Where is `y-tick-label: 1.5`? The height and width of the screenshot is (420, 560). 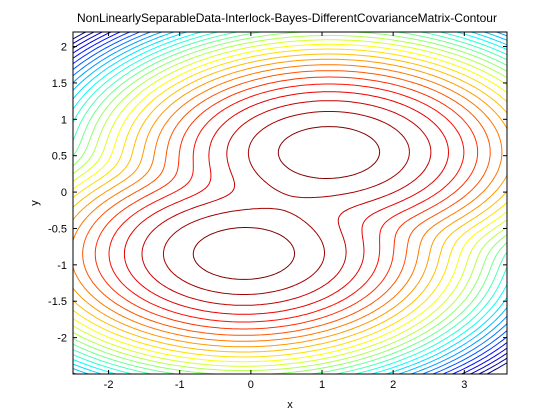
y-tick-label: 1.5 is located at coordinates (59, 84).